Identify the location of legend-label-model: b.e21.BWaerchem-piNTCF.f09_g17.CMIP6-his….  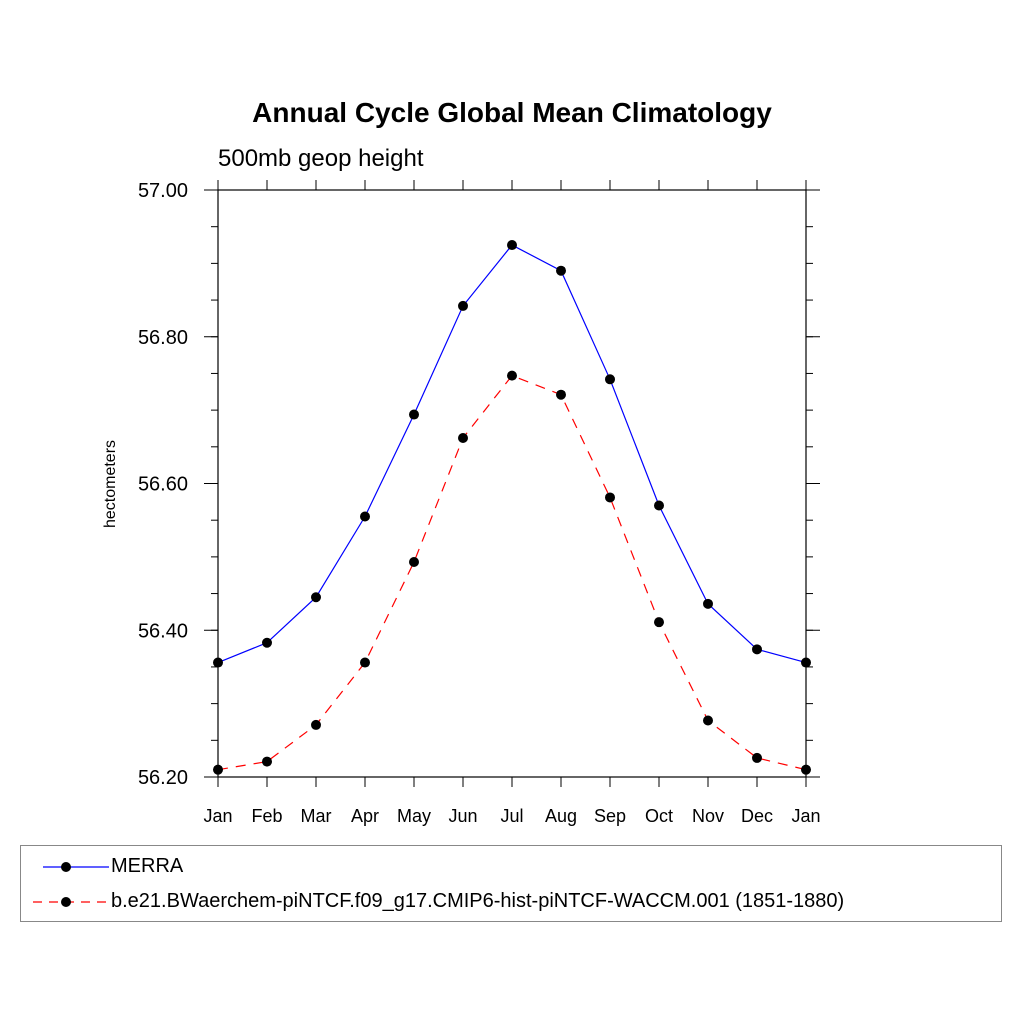
(478, 901).